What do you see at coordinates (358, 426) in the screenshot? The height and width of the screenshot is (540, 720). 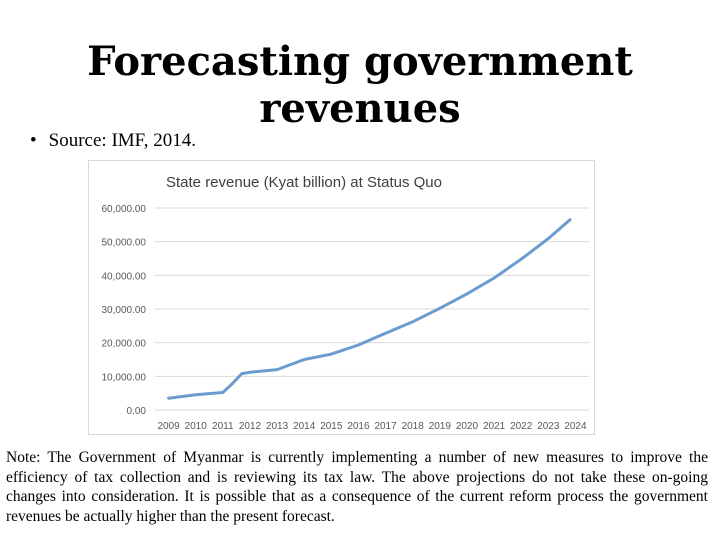 I see `x-tick-label: 2016` at bounding box center [358, 426].